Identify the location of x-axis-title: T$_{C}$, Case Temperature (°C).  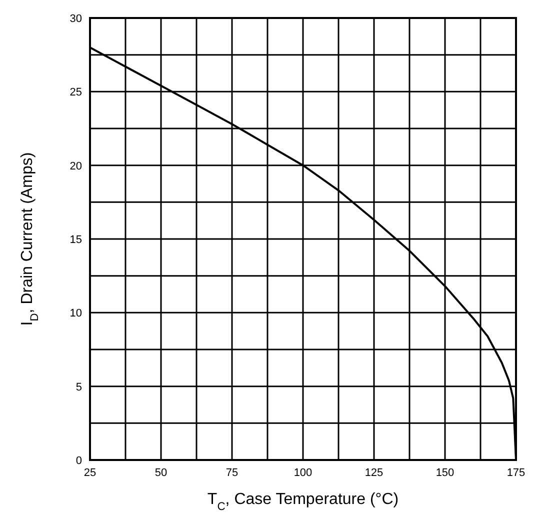
(303, 502).